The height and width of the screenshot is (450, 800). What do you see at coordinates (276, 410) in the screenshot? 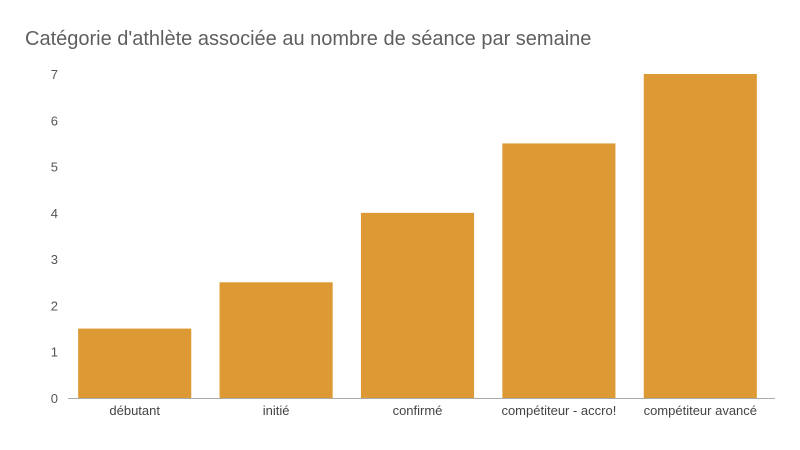
I see `x-tick-label: initié` at bounding box center [276, 410].